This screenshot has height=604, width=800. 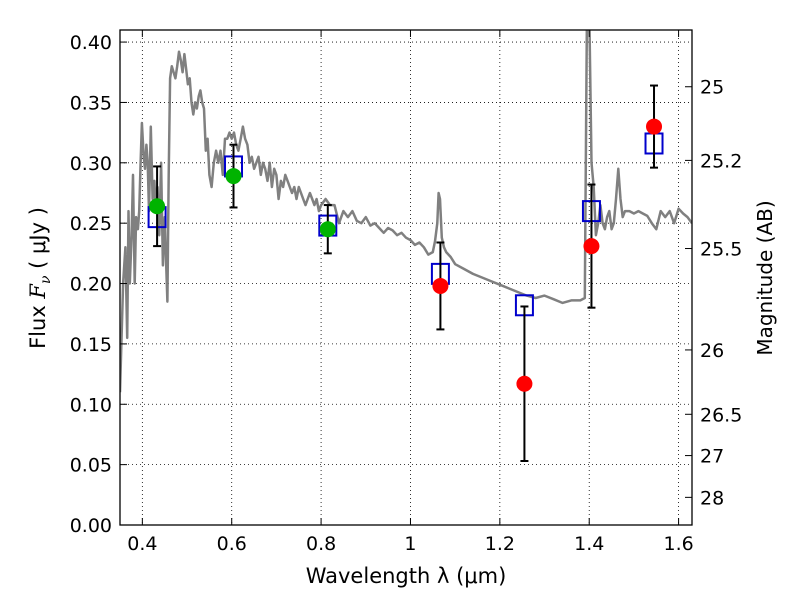 What do you see at coordinates (142, 544) in the screenshot?
I see `x-tick-label: 0.4` at bounding box center [142, 544].